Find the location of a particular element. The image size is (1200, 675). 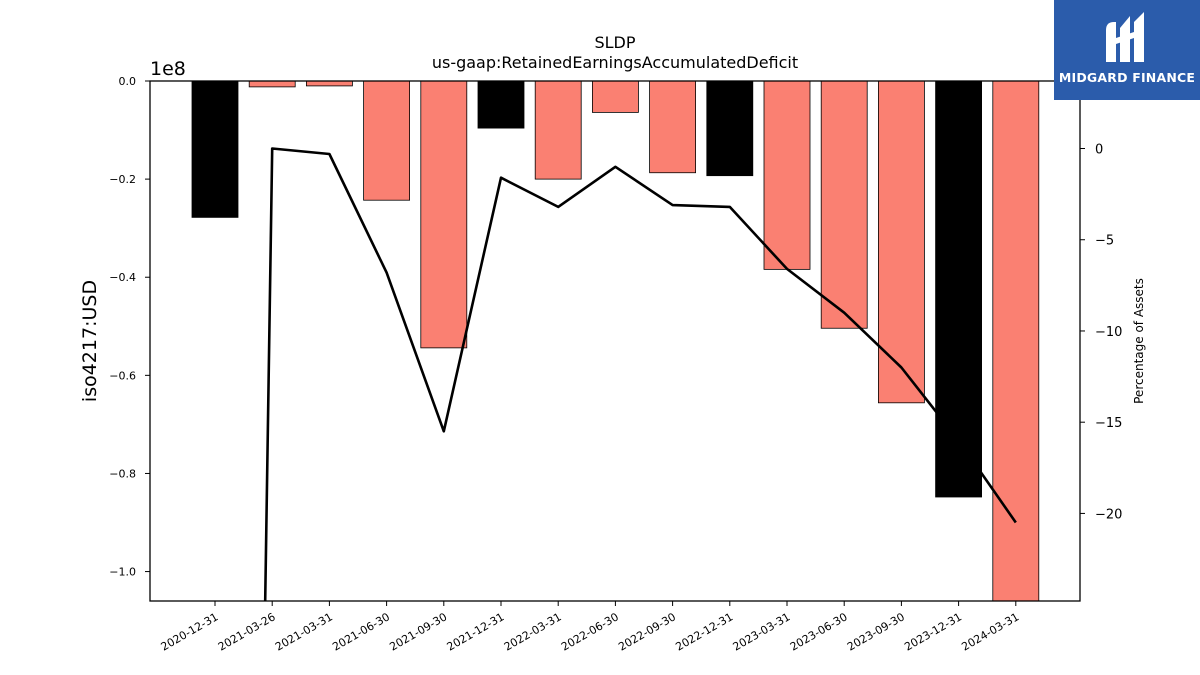

brand-name: MIDGARD FINANCE is located at coordinates (1127, 77).